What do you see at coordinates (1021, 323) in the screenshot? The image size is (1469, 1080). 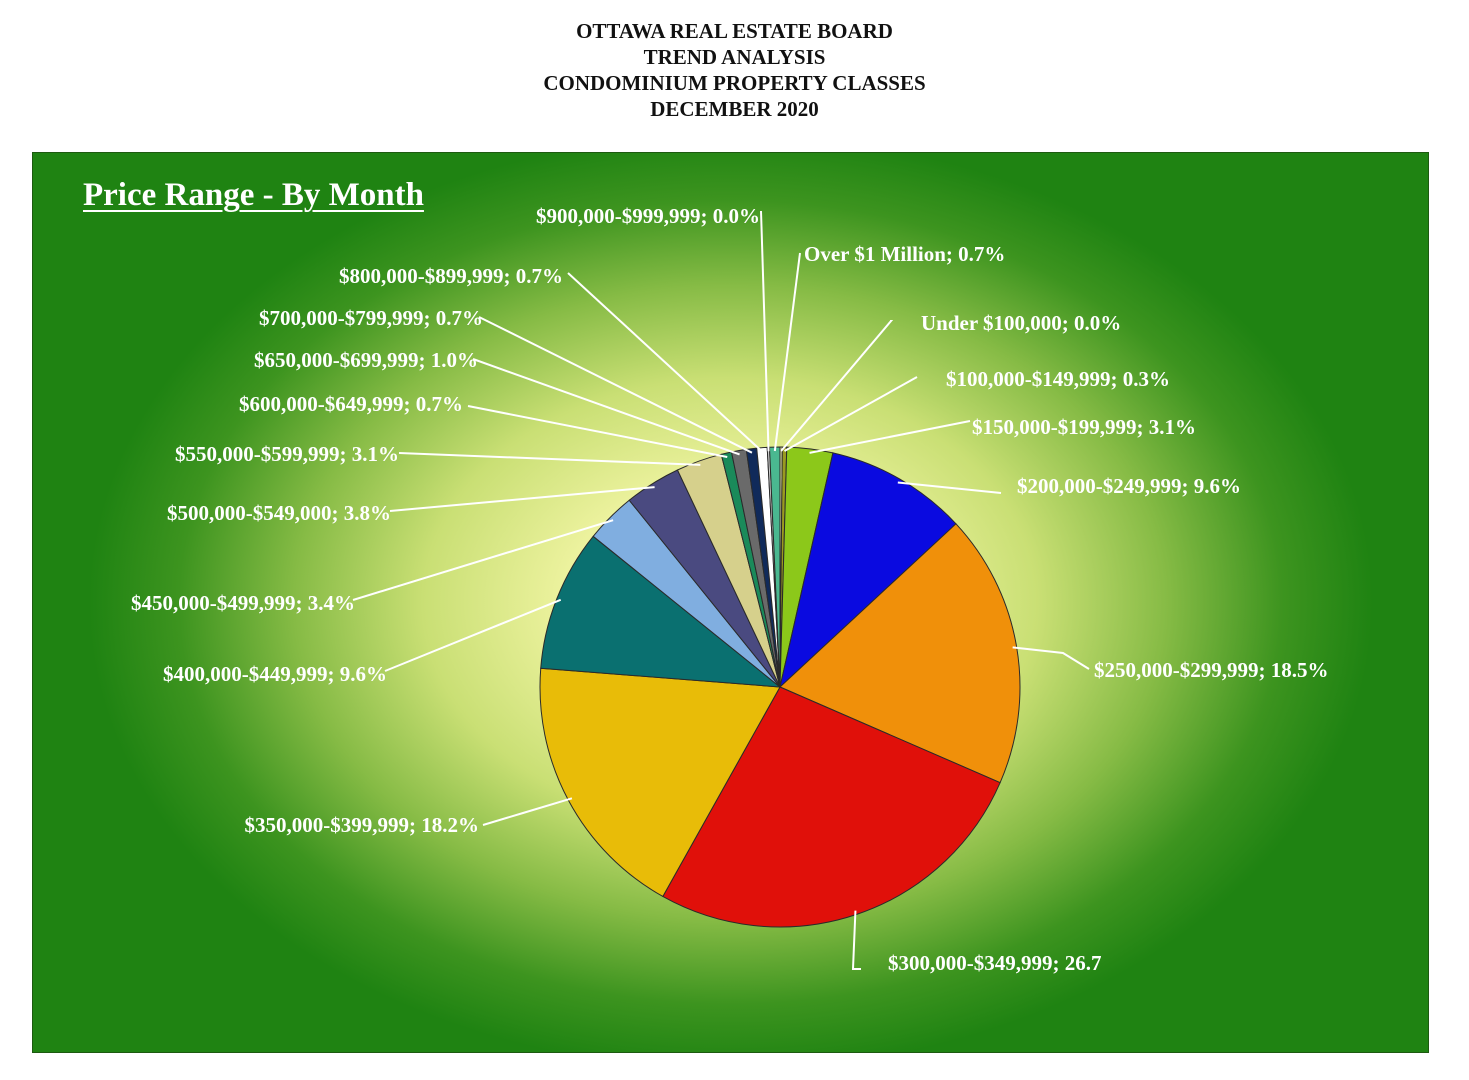 I see `slice-label: Under $100,000; 0.0%` at bounding box center [1021, 323].